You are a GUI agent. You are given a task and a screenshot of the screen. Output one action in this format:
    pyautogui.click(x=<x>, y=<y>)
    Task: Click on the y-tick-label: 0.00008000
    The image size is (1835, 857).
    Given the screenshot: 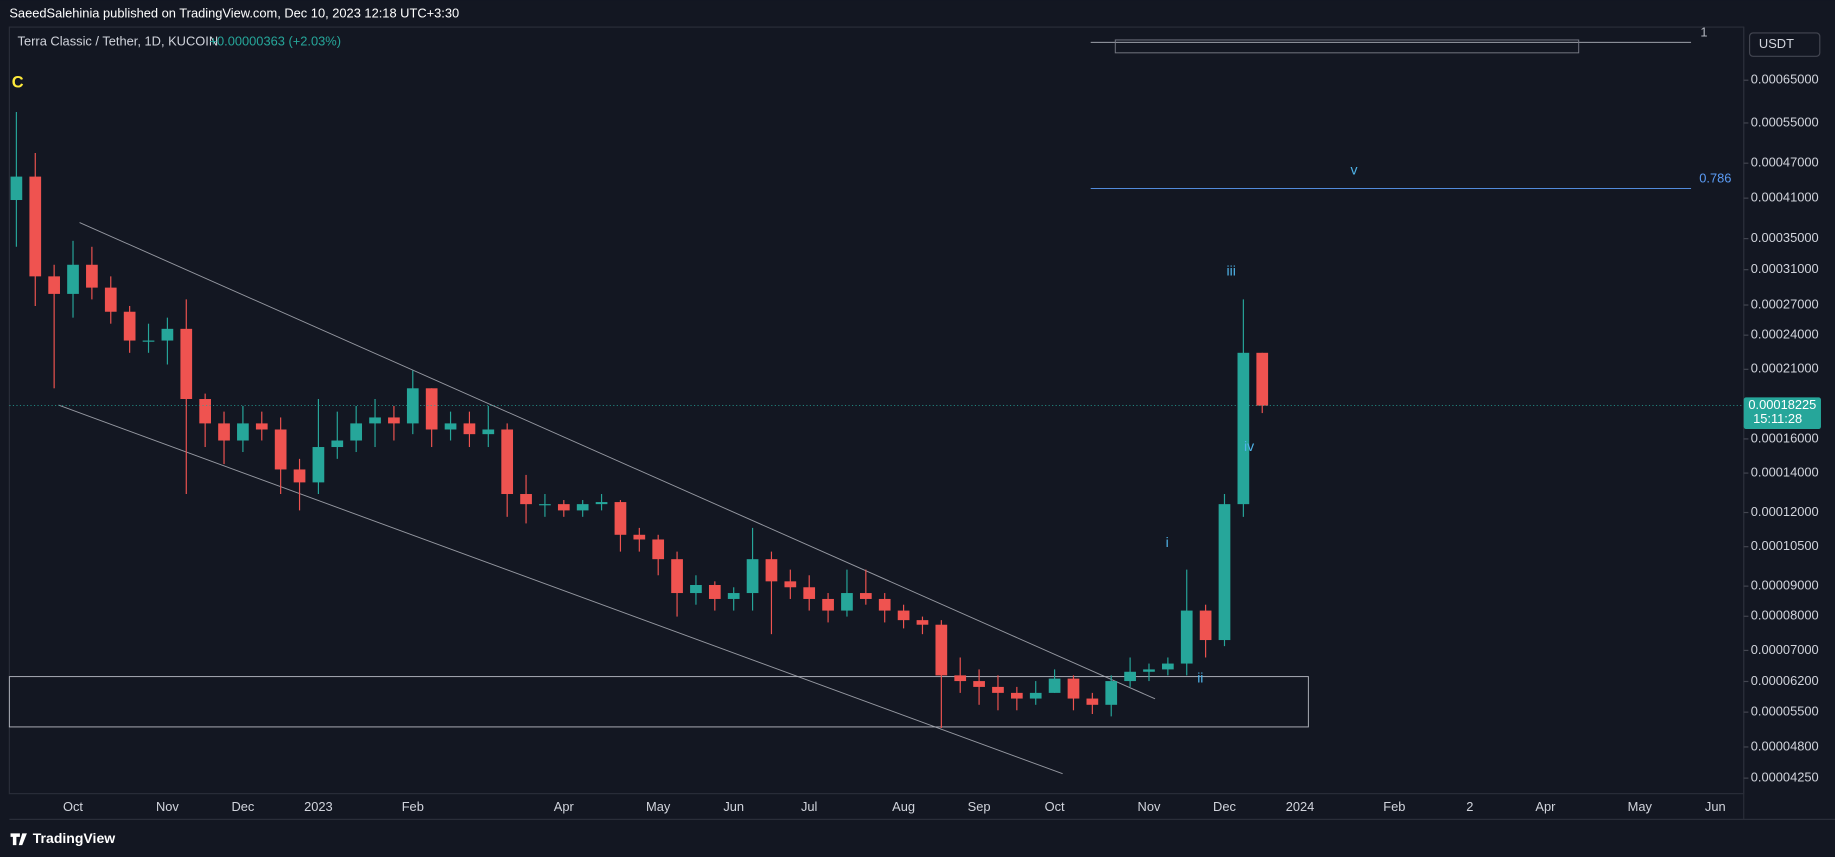 What is the action you would take?
    pyautogui.click(x=1785, y=615)
    